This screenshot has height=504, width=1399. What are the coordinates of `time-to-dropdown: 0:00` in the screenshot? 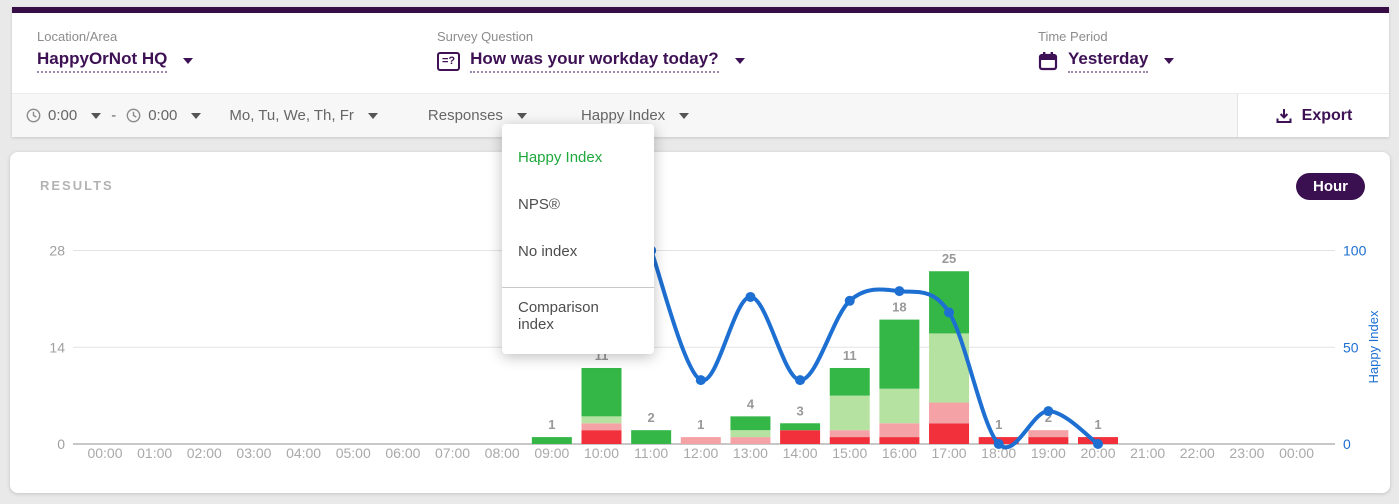 It's located at (164, 115).